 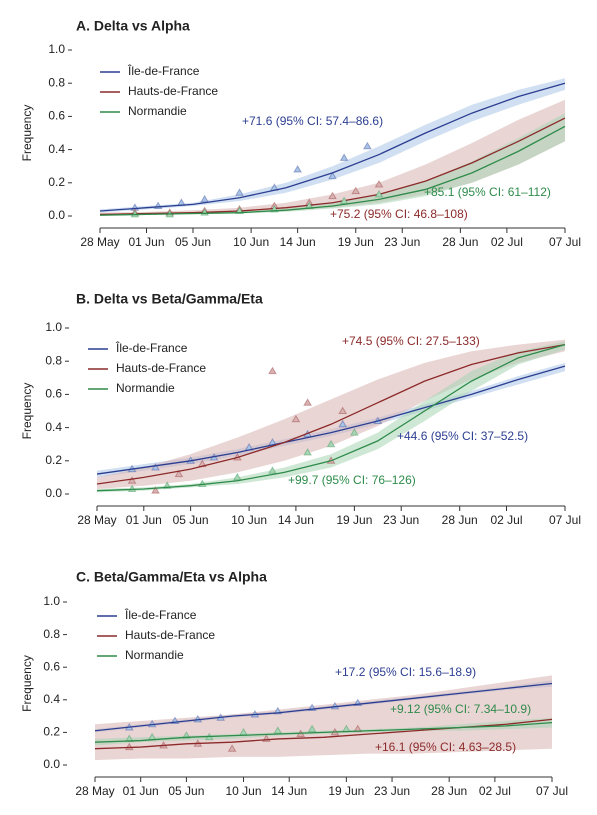 What do you see at coordinates (171, 577) in the screenshot?
I see `chart-title: C. Beta/Gamma/Eta vs Alpha` at bounding box center [171, 577].